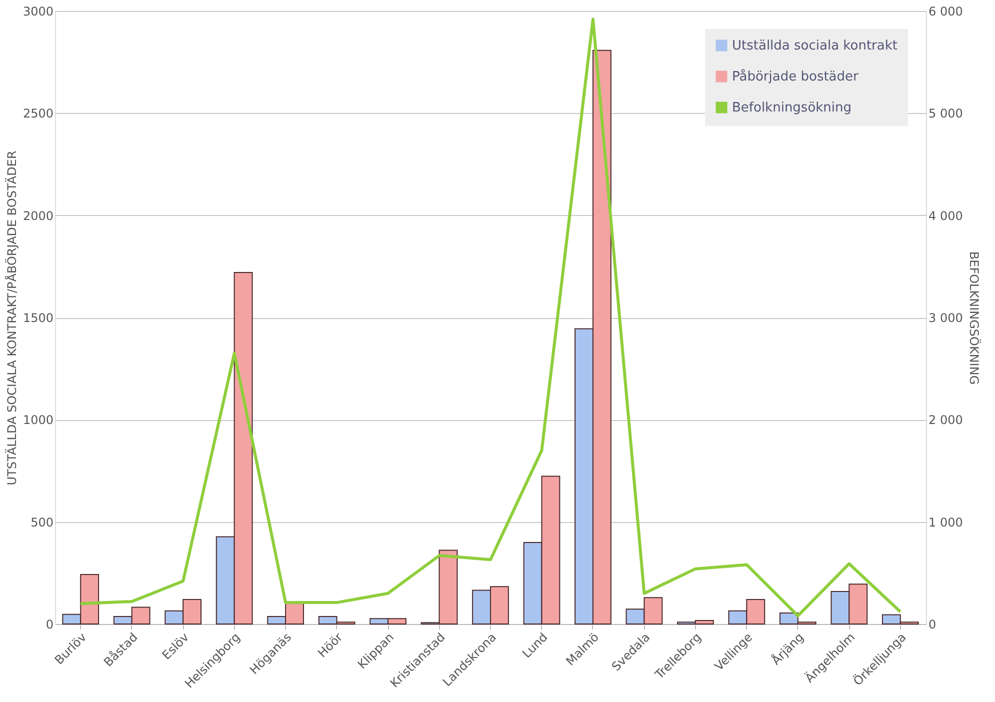 Image resolution: width=995 pixels, height=702 pixels. What do you see at coordinates (945, 318) in the screenshot?
I see `y2-tick-label: 3 000` at bounding box center [945, 318].